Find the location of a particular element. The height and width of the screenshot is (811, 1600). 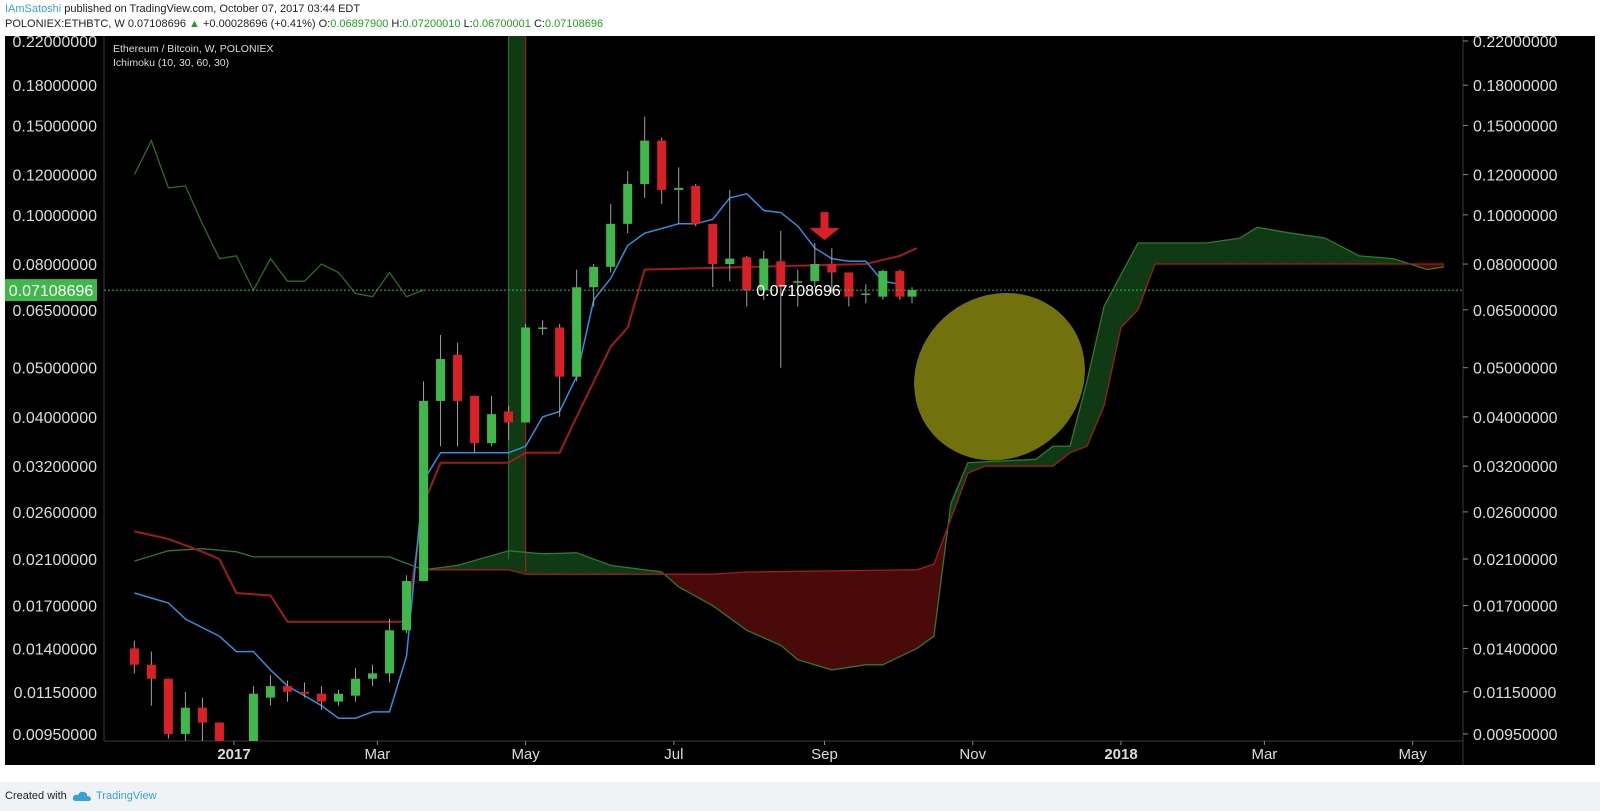

tradingview-link: TradingView is located at coordinates (126, 796).